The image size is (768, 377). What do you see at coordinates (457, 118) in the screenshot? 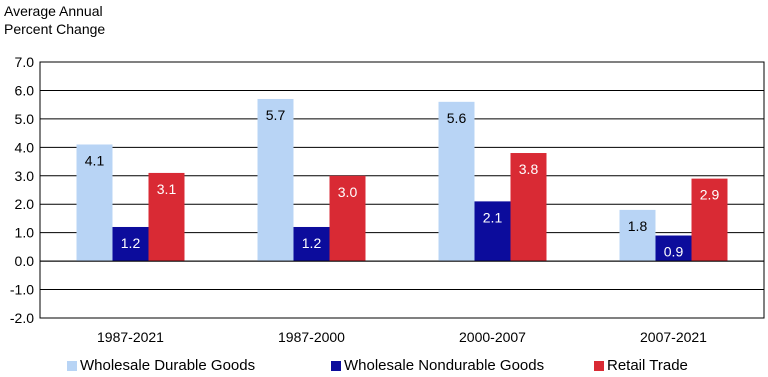
I see `data-label: 5.6` at bounding box center [457, 118].